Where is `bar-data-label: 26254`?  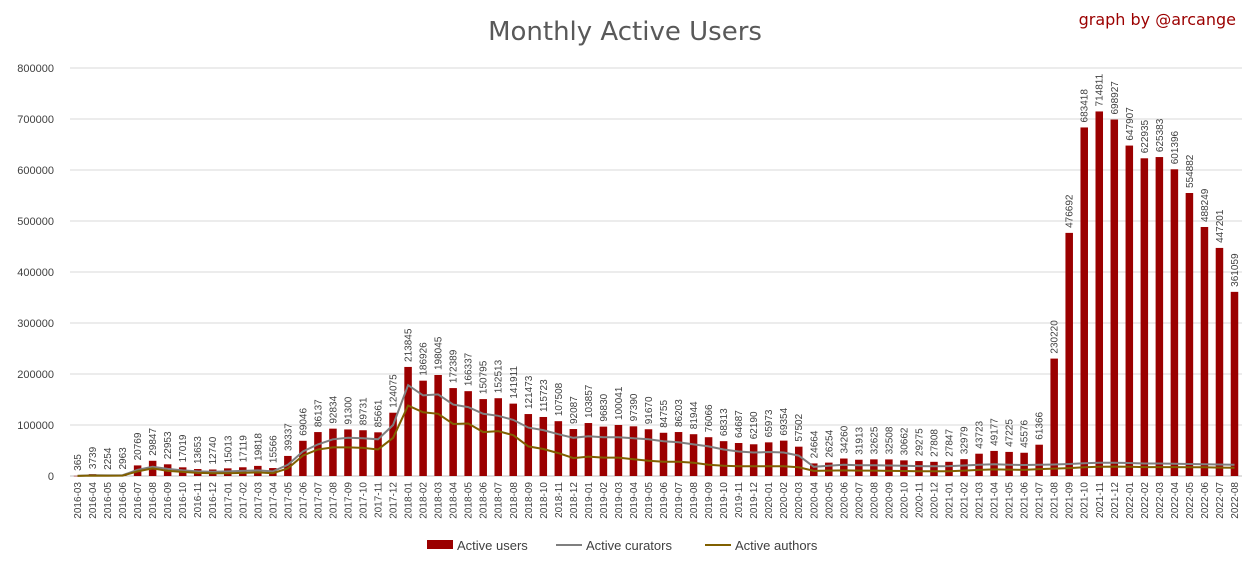
bar-data-label: 26254 is located at coordinates (829, 443).